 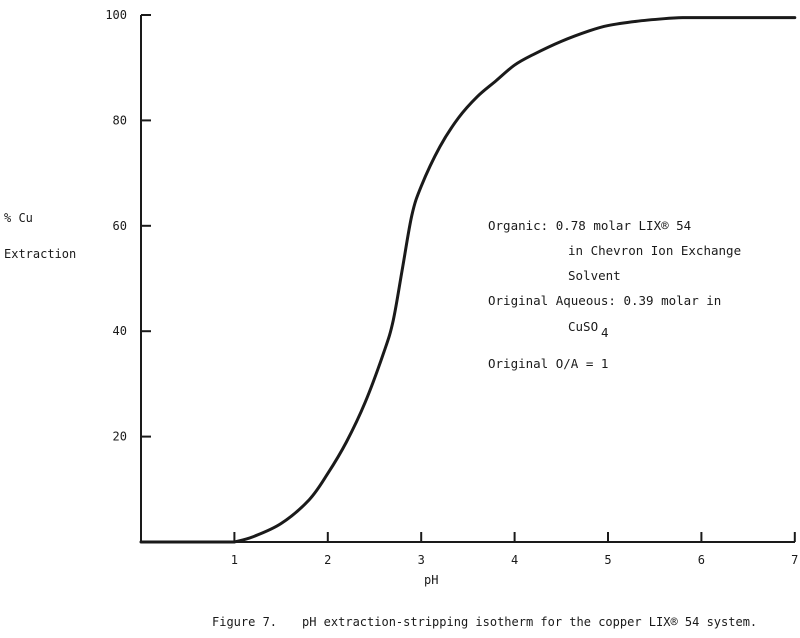 What do you see at coordinates (120, 331) in the screenshot?
I see `y-tick-label: 40` at bounding box center [120, 331].